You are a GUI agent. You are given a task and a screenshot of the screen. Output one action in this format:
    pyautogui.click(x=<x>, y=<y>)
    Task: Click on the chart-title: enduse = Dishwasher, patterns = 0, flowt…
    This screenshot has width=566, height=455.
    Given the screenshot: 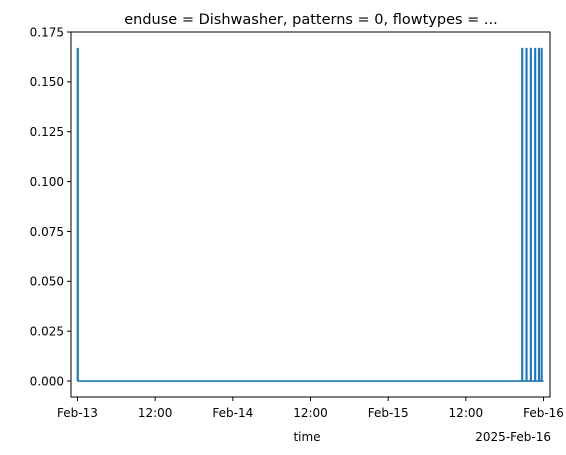 What is the action you would take?
    pyautogui.click(x=311, y=20)
    